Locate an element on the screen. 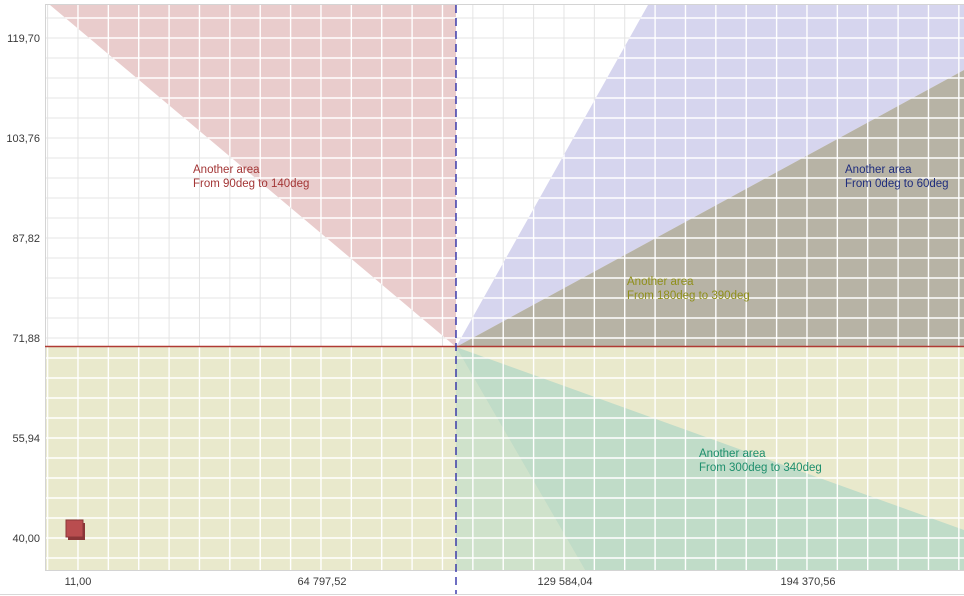  x-tick-label: 11,00 is located at coordinates (78, 582).